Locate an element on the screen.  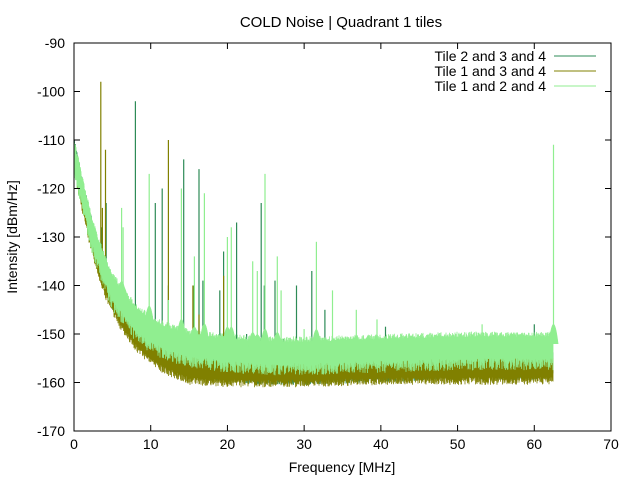
y-tick-label: -90 is located at coordinates (55, 43).